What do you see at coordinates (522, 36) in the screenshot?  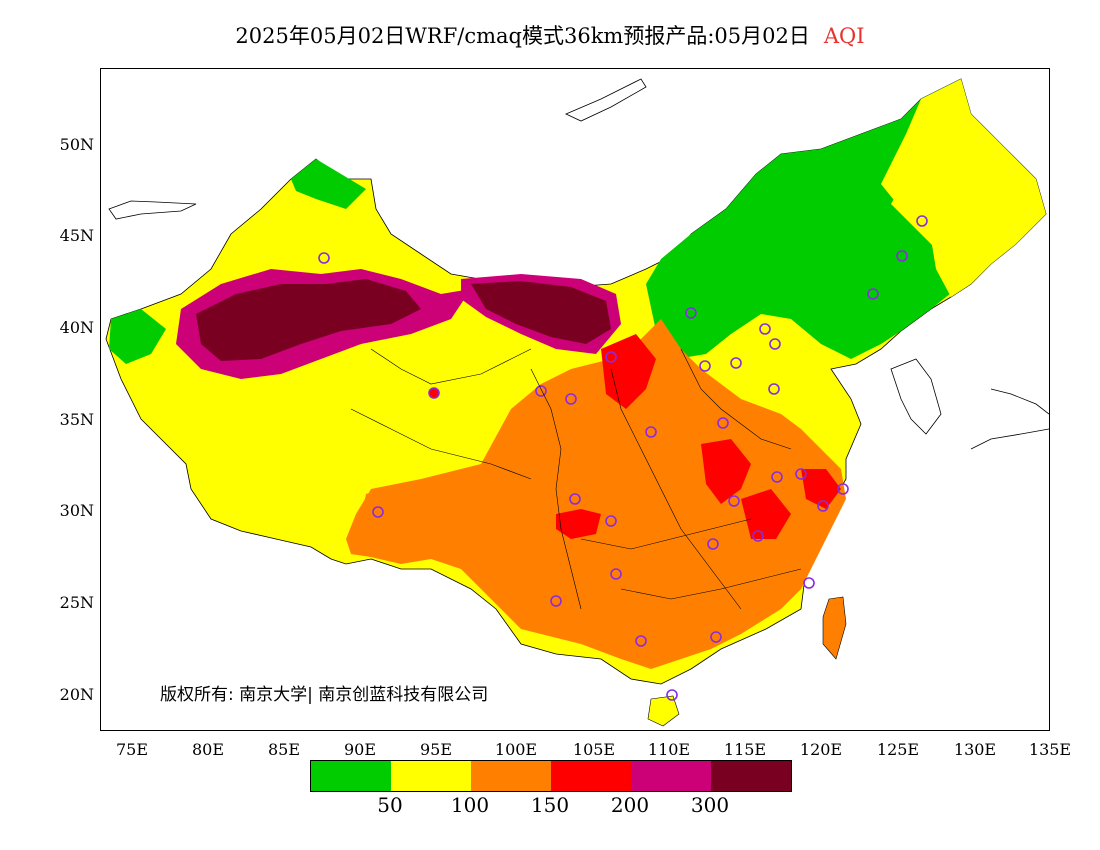 I see `title-main: 2025年05月02日WRF/cmaq模式36km预报产品:05月02日` at bounding box center [522, 36].